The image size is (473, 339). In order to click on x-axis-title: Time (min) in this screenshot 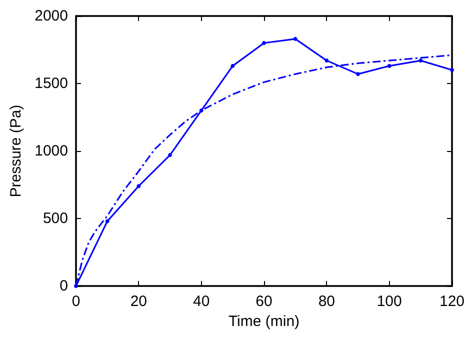, I will do `click(264, 321)`.